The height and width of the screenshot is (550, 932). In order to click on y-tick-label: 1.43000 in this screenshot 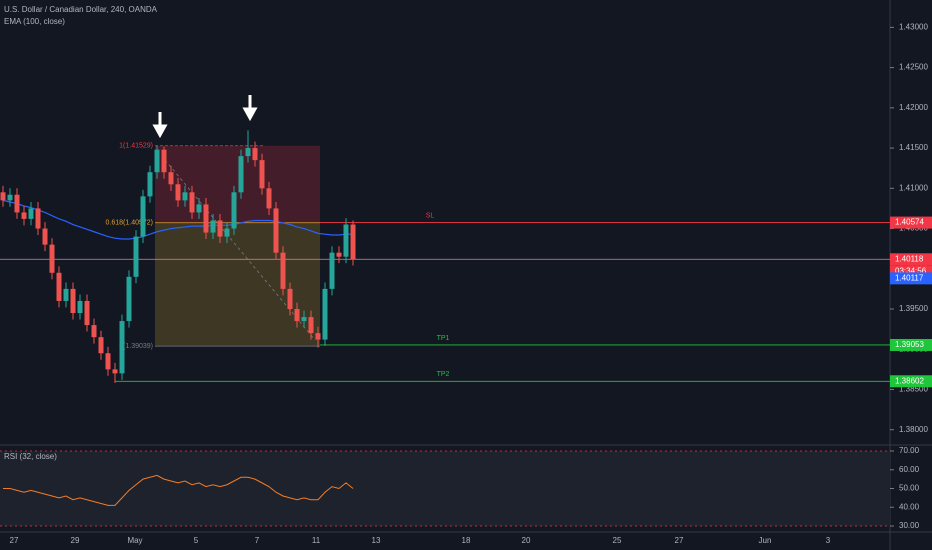, I will do `click(913, 26)`.